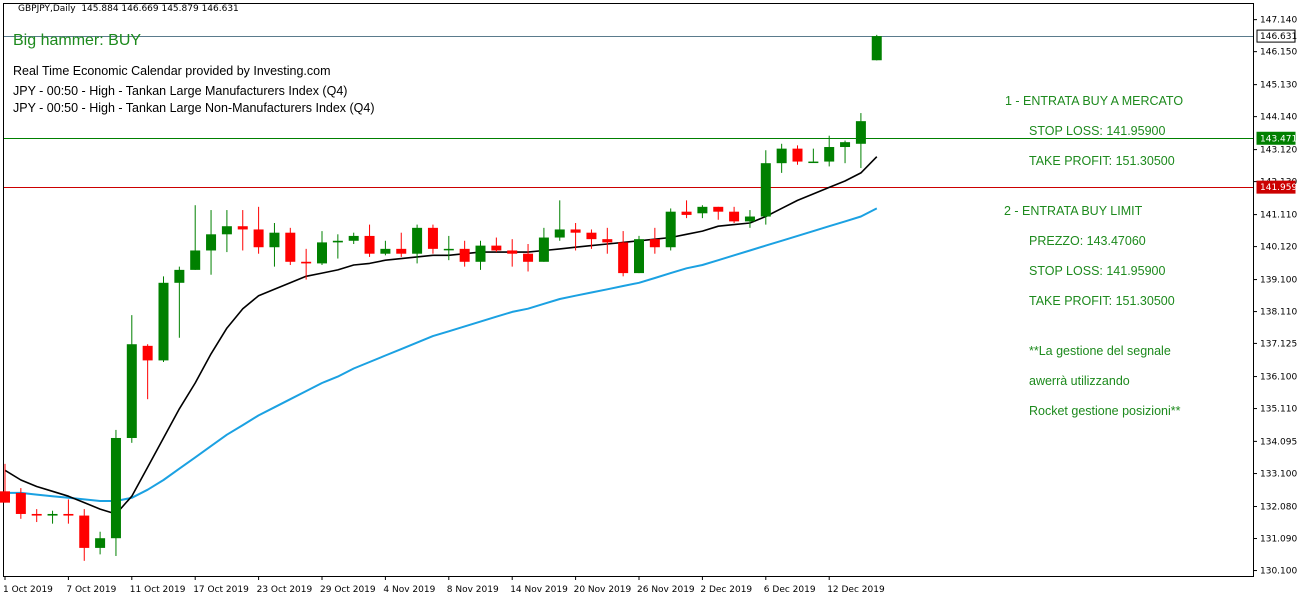 The height and width of the screenshot is (600, 1300). I want to click on y-tick-label: 139.100, so click(1278, 281).